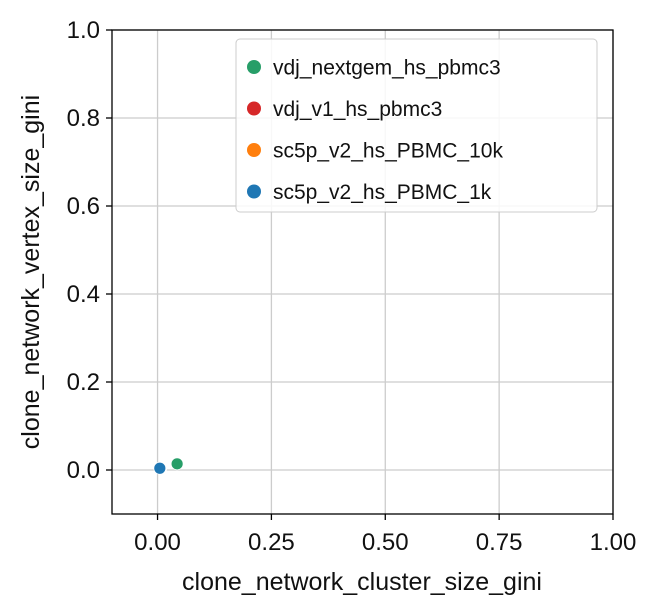  What do you see at coordinates (388, 151) in the screenshot?
I see `legend-label: sc5p_v2_hs_PBMC_10k` at bounding box center [388, 151].